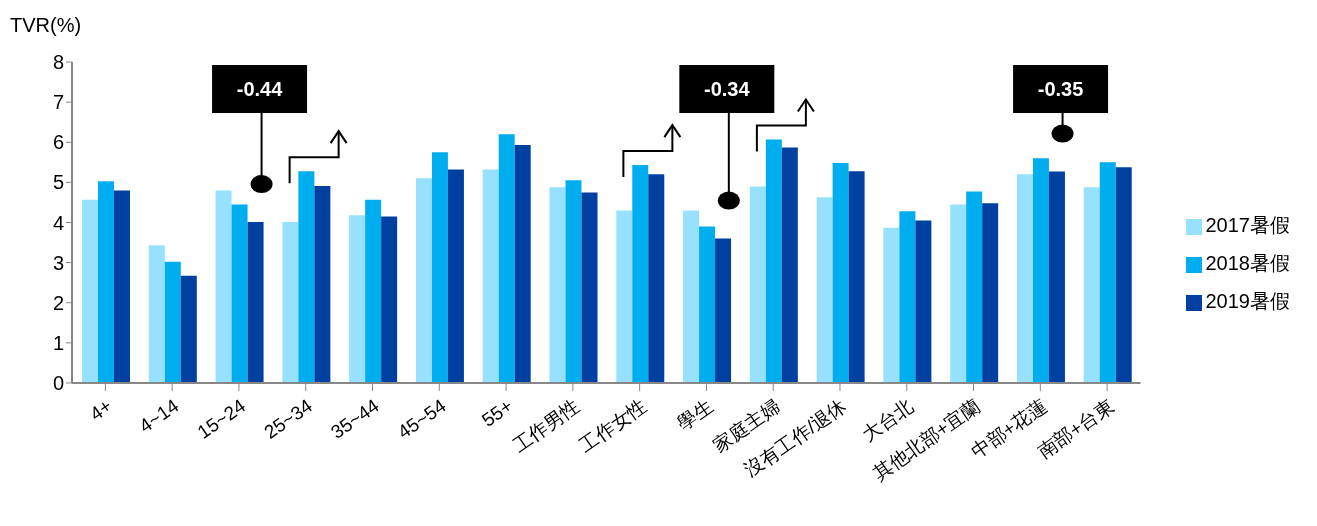 The width and height of the screenshot is (1317, 526). I want to click on y-tick-label: 3, so click(58, 262).